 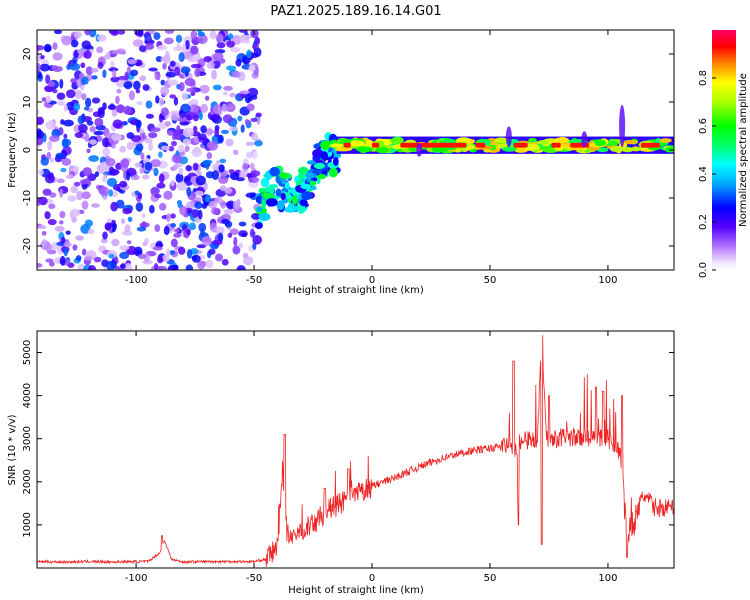 I want to click on snr-x-tick-label: -100, so click(x=136, y=578).